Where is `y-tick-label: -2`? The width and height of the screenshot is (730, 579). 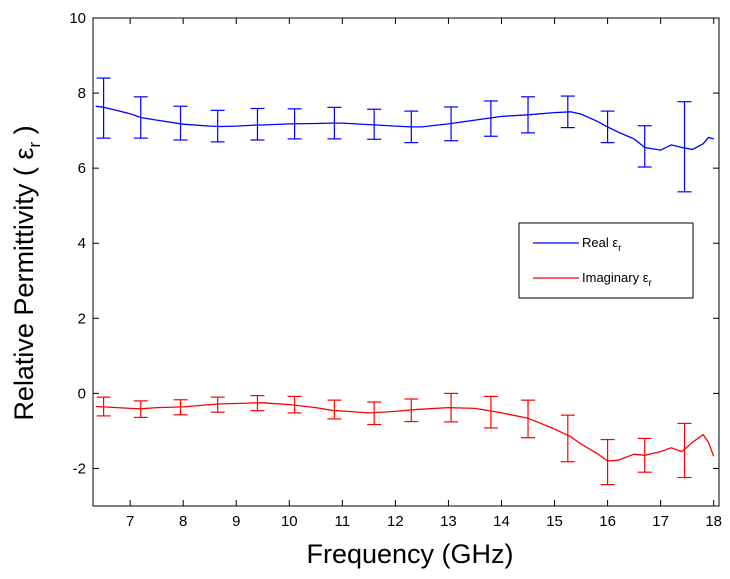 y-tick-label: -2 is located at coordinates (79, 468).